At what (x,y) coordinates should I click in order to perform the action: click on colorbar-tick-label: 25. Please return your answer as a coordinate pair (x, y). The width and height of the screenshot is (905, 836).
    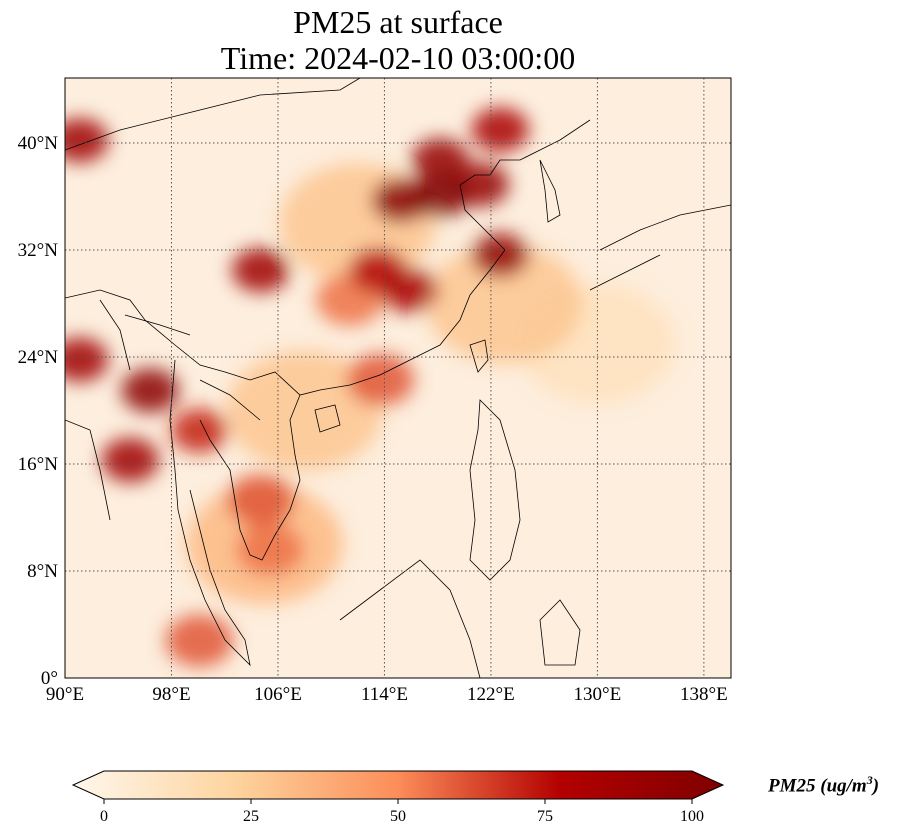
    Looking at the image, I should click on (251, 816).